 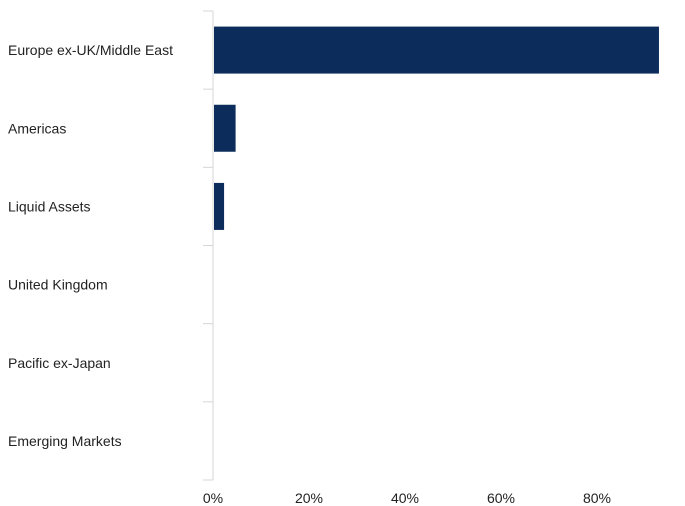 What do you see at coordinates (225, 128) in the screenshot?
I see `bar-americas` at bounding box center [225, 128].